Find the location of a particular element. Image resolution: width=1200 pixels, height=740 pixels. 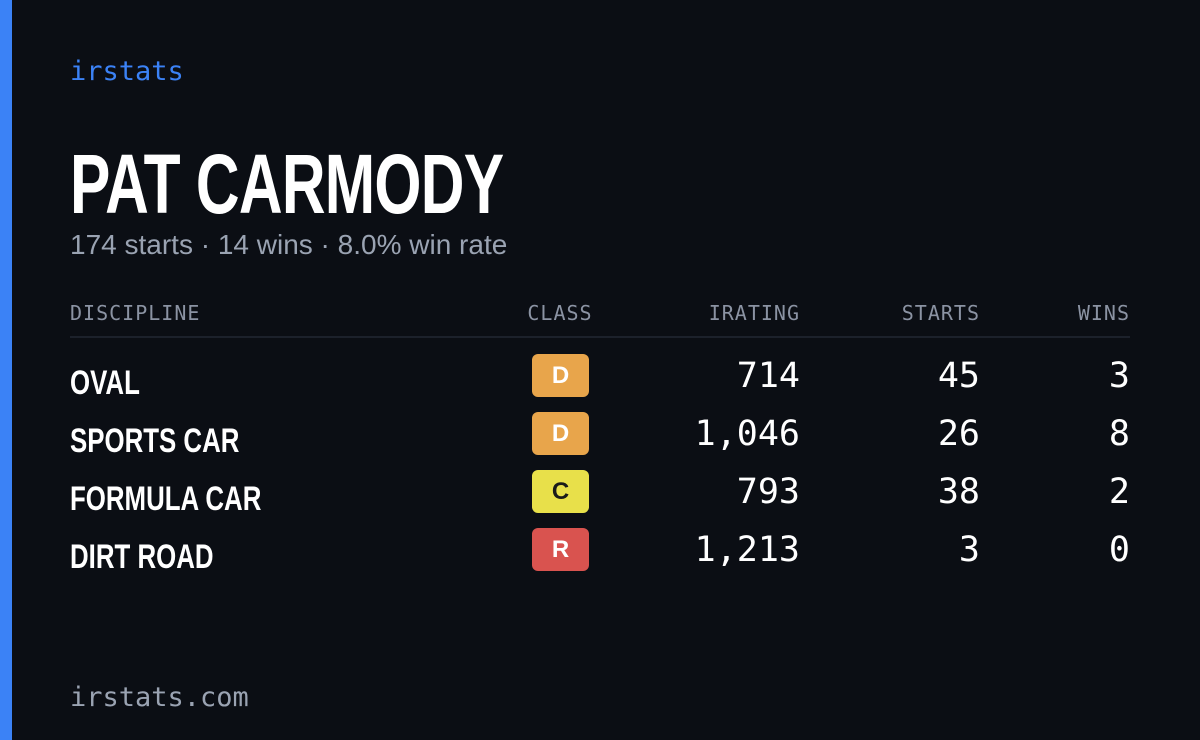

wins: 3 is located at coordinates (1119, 376).